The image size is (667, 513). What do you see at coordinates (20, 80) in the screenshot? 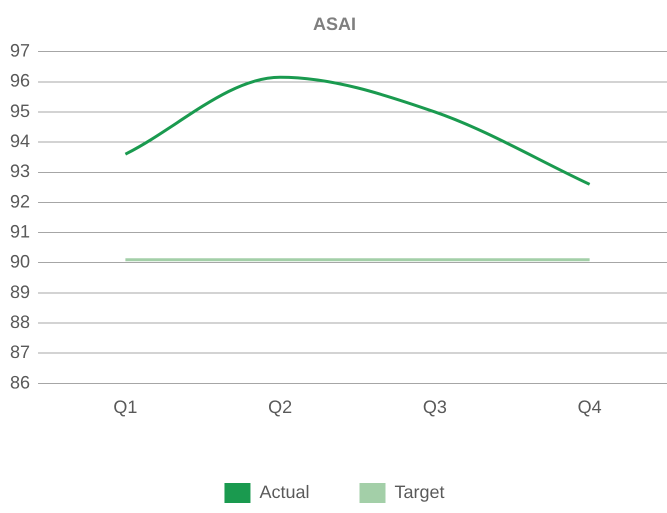
I see `y-tick-label: 96` at bounding box center [20, 80].